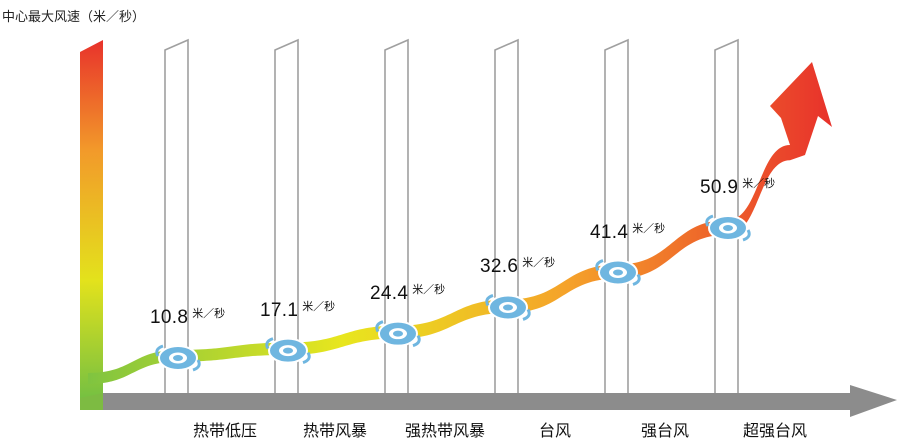  What do you see at coordinates (389, 293) in the screenshot?
I see `data-label-value: 24.4` at bounding box center [389, 293].